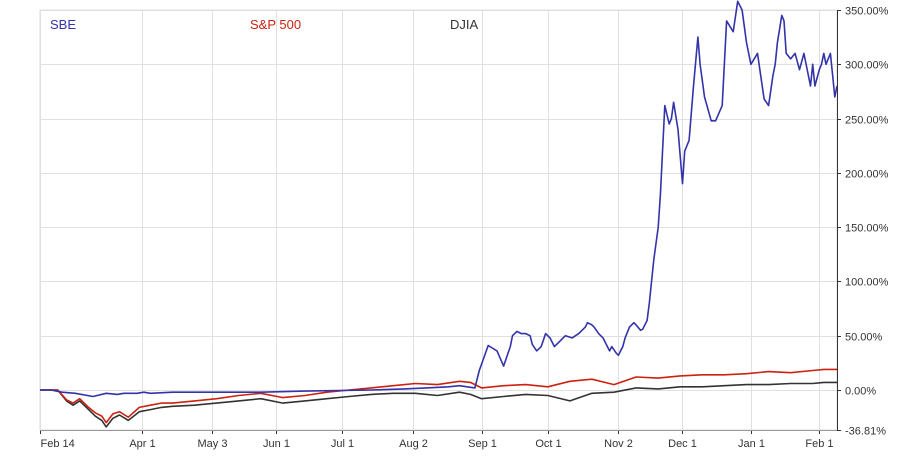 The image size is (908, 465). What do you see at coordinates (867, 121) in the screenshot?
I see `y-tick-label: 250.00%` at bounding box center [867, 121].